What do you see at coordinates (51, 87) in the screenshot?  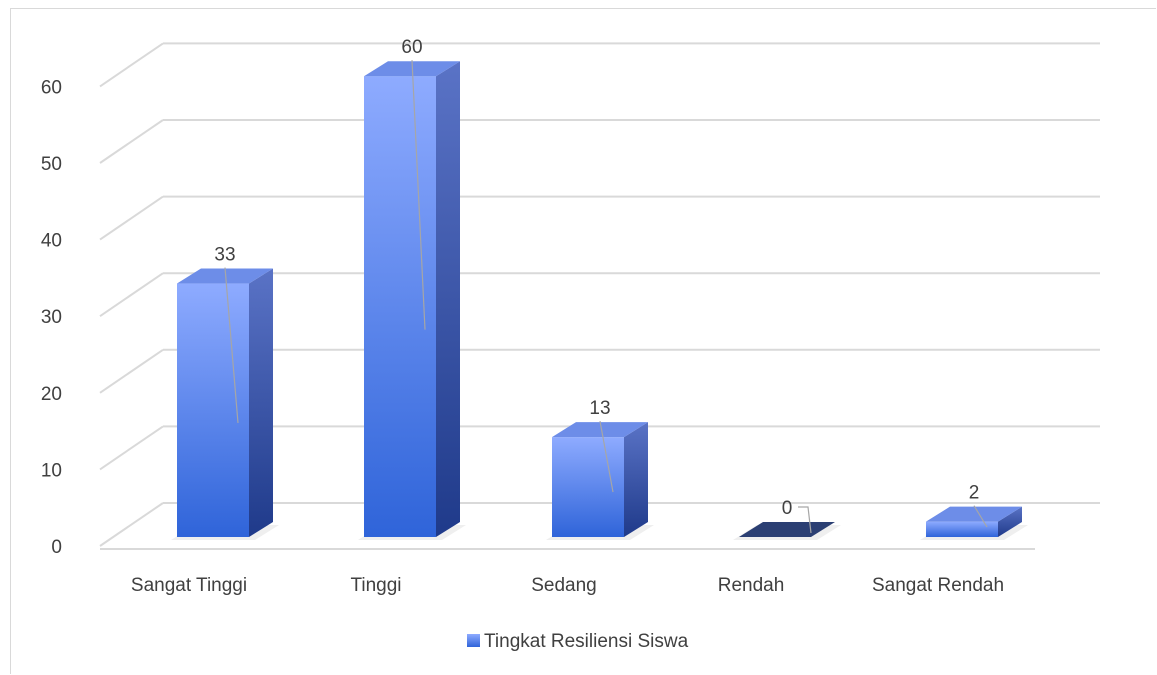 I see `y-tick-label: 60` at bounding box center [51, 87].